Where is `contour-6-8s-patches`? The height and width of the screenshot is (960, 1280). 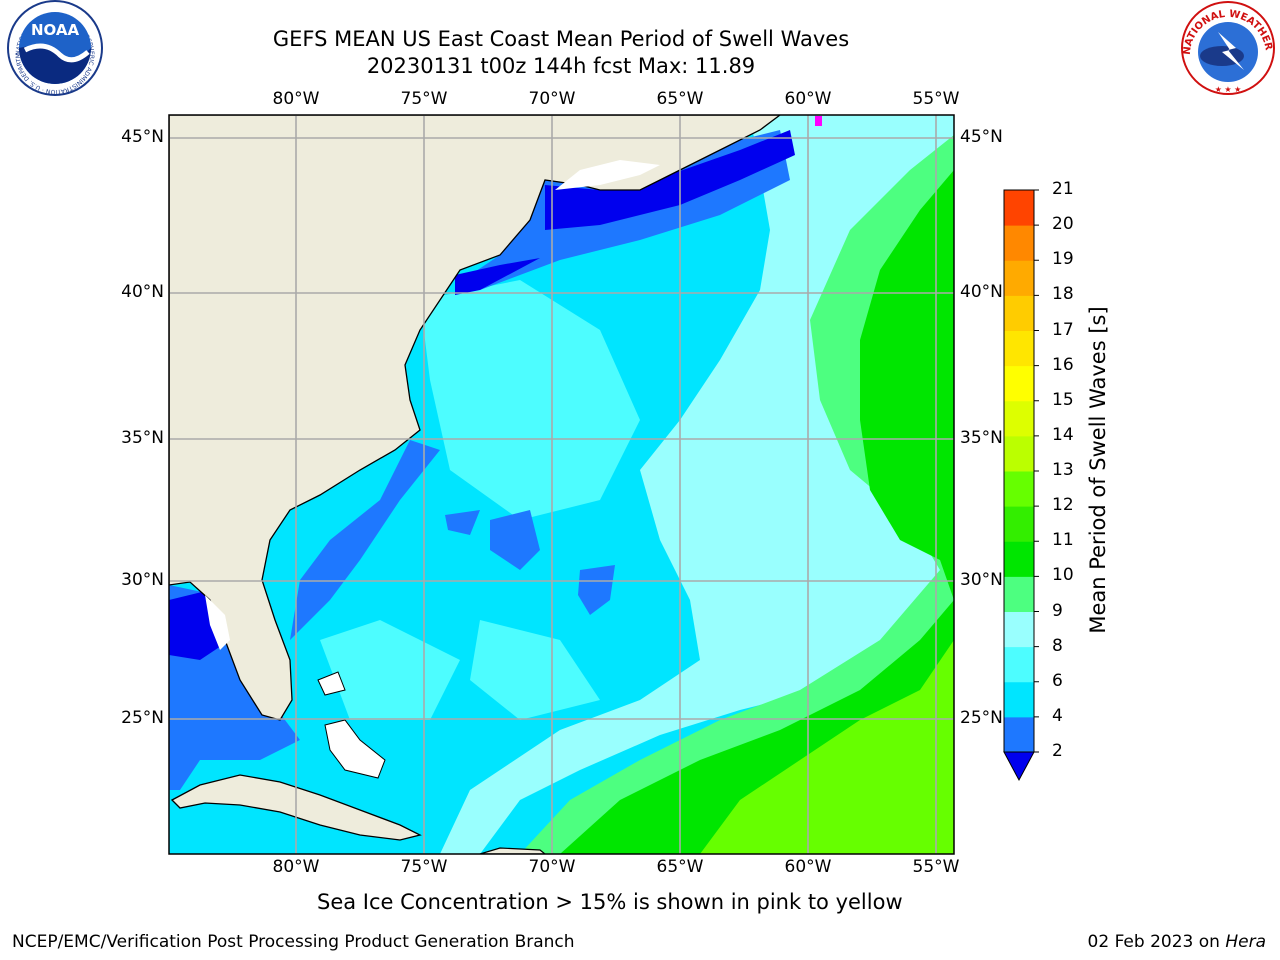 contour-6-8s-patches is located at coordinates (480, 500).